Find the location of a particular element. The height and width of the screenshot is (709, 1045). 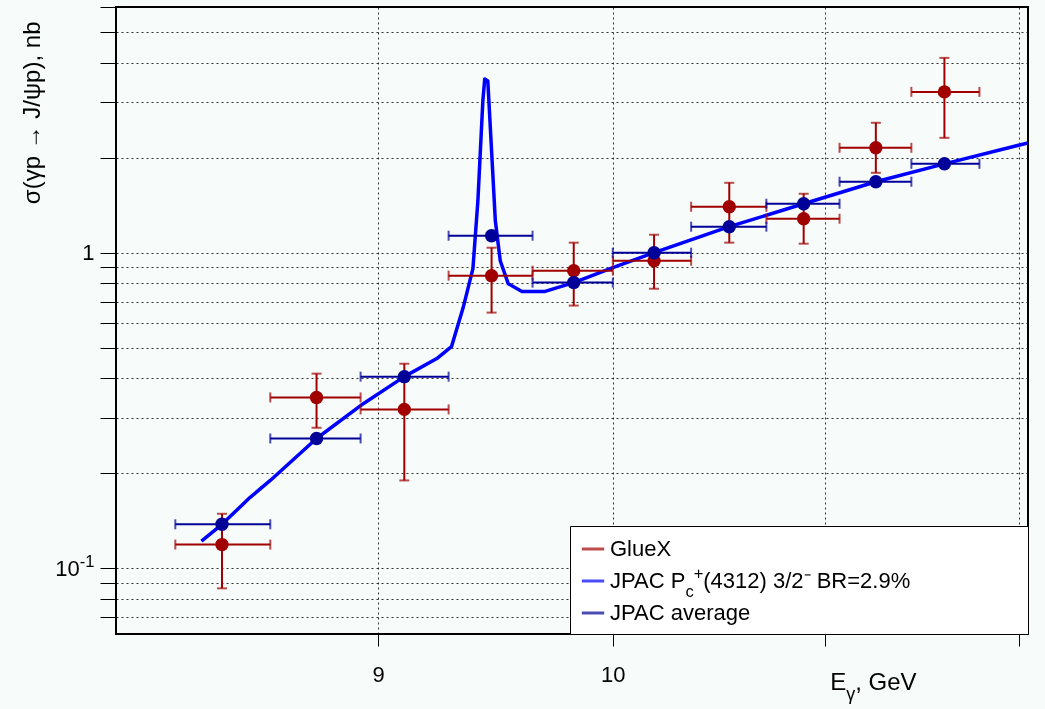

x-axis-title: E$_{γ}$, GeV is located at coordinates (873, 685).